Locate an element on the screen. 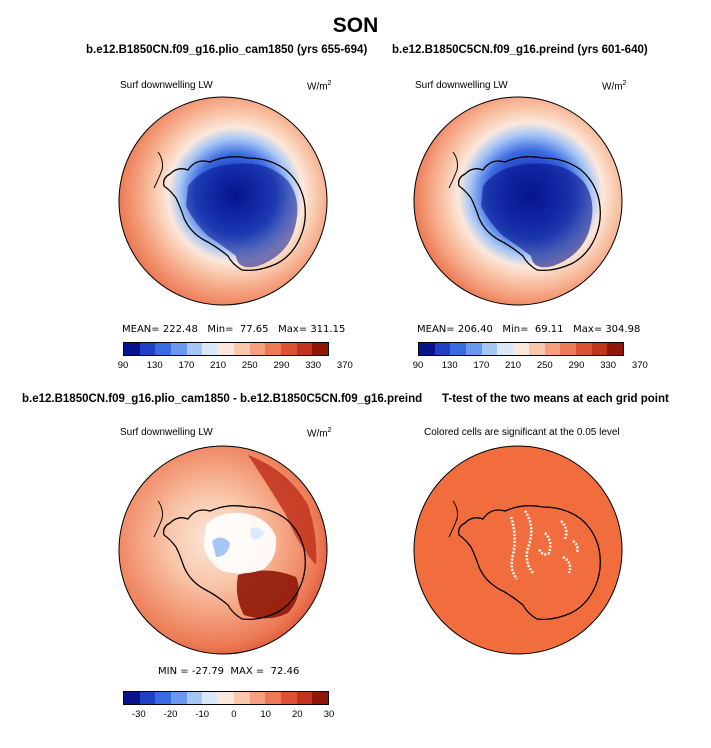 Image resolution: width=711 pixels, height=748 pixels. map-border-difference is located at coordinates (223, 550).